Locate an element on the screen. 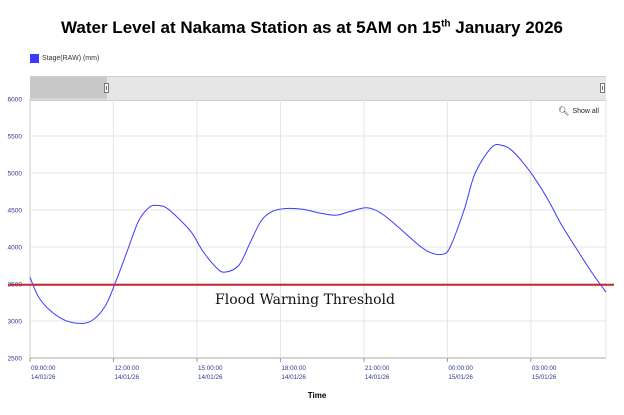  y-tick-label: 2500 is located at coordinates (15, 359).